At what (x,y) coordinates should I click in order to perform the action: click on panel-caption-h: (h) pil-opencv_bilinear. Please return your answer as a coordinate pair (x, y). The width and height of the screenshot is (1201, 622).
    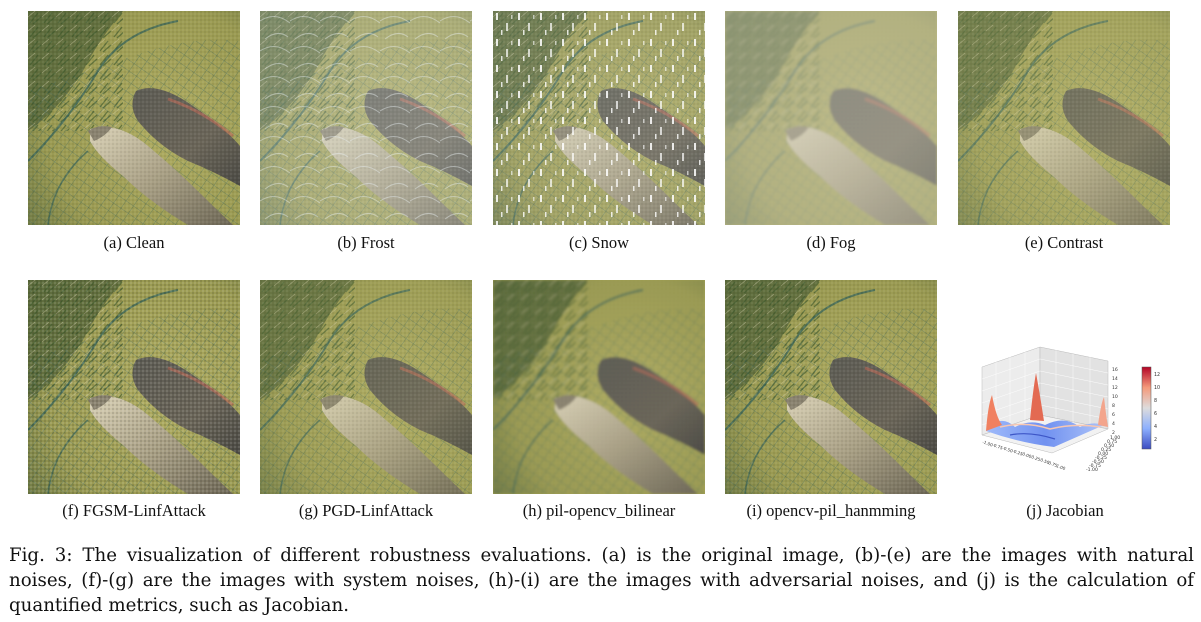
    Looking at the image, I should click on (599, 510).